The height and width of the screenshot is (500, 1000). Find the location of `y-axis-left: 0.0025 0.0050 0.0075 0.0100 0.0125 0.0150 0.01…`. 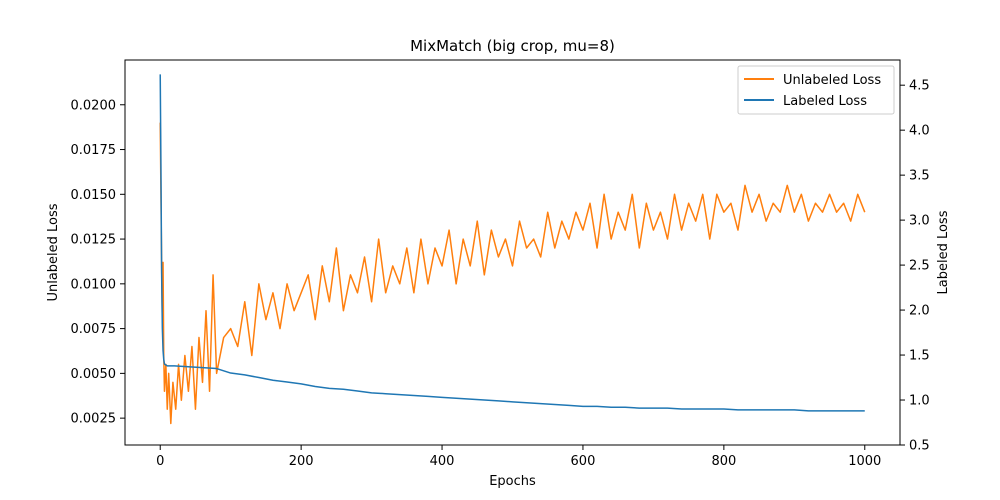

y-axis-left: 0.0025 0.0050 0.0075 0.0100 0.0125 0.0150 0.01… is located at coordinates (98, 262).